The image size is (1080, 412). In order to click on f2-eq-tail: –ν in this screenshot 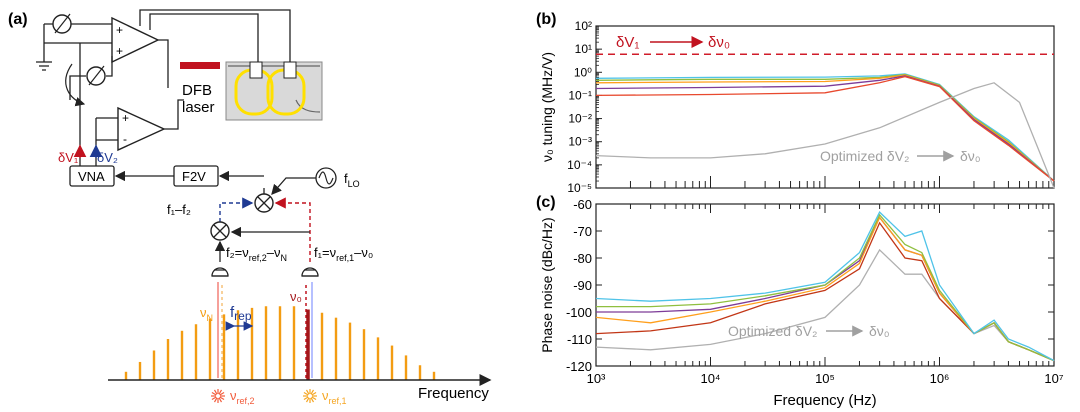, I will do `click(274, 252)`.